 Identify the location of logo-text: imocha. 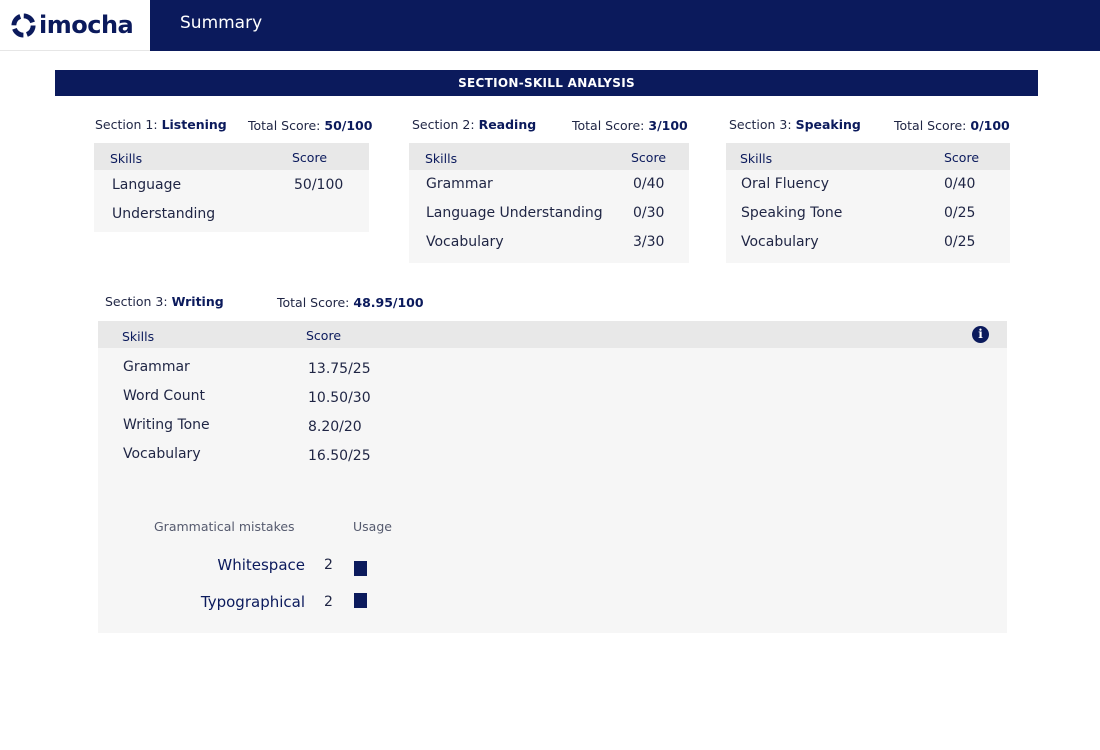
(86, 25).